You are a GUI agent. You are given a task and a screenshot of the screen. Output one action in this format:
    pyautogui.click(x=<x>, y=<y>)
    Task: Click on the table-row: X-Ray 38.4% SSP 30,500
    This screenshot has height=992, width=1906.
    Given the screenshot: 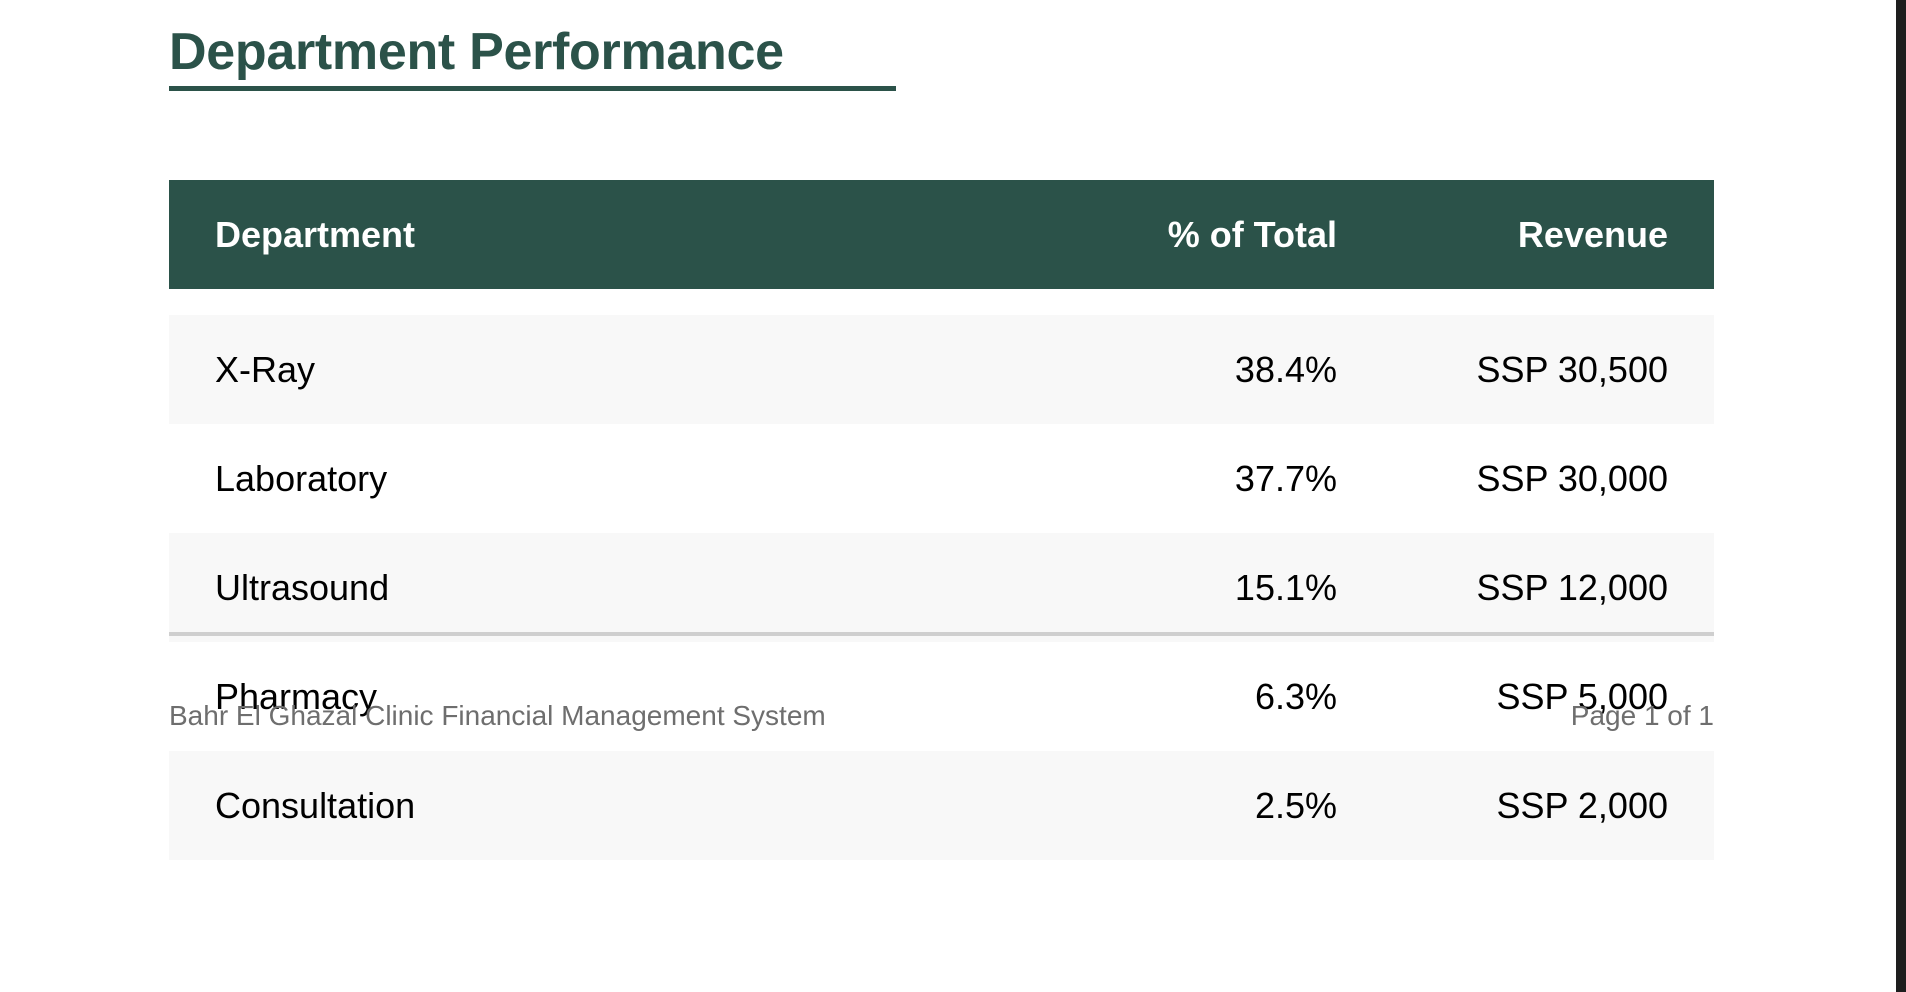 What is the action you would take?
    pyautogui.click(x=941, y=369)
    